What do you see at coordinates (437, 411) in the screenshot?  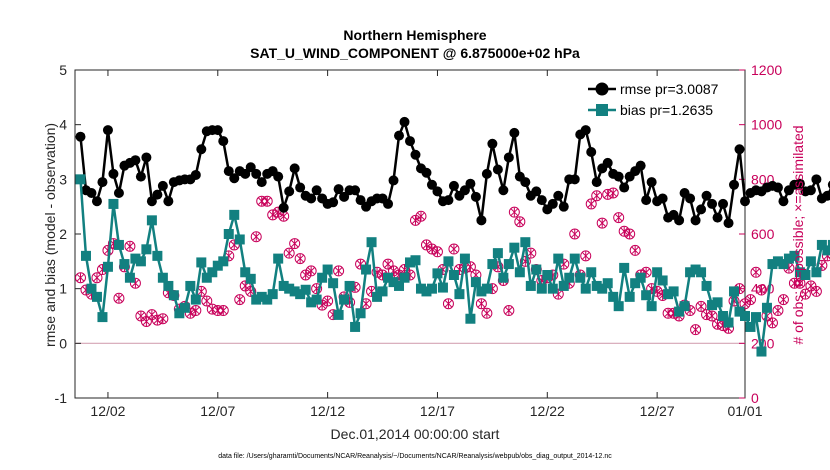 I see `x-tick-label: 12/17` at bounding box center [437, 411].